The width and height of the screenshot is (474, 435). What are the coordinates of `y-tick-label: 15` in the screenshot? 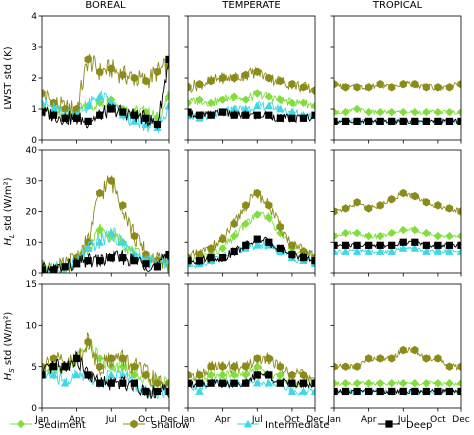 It's located at (31, 285).